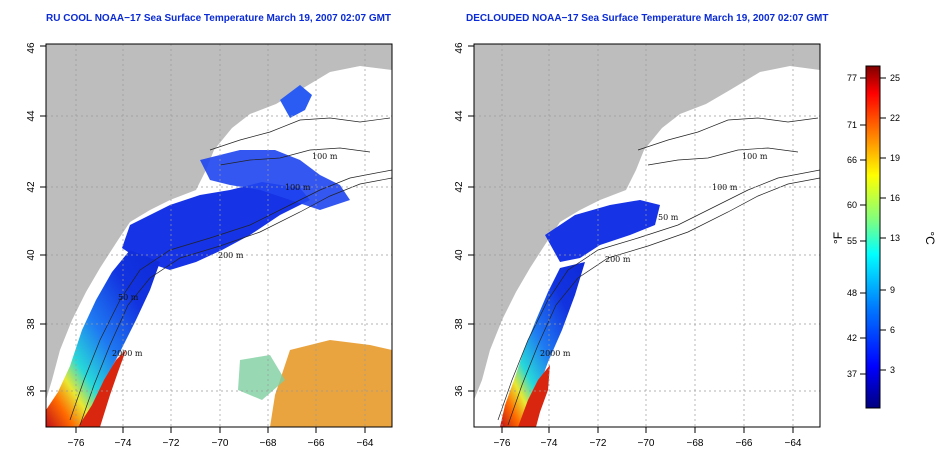 Image resolution: width=950 pixels, height=475 pixels. I want to click on celsius-label: 25, so click(895, 78).